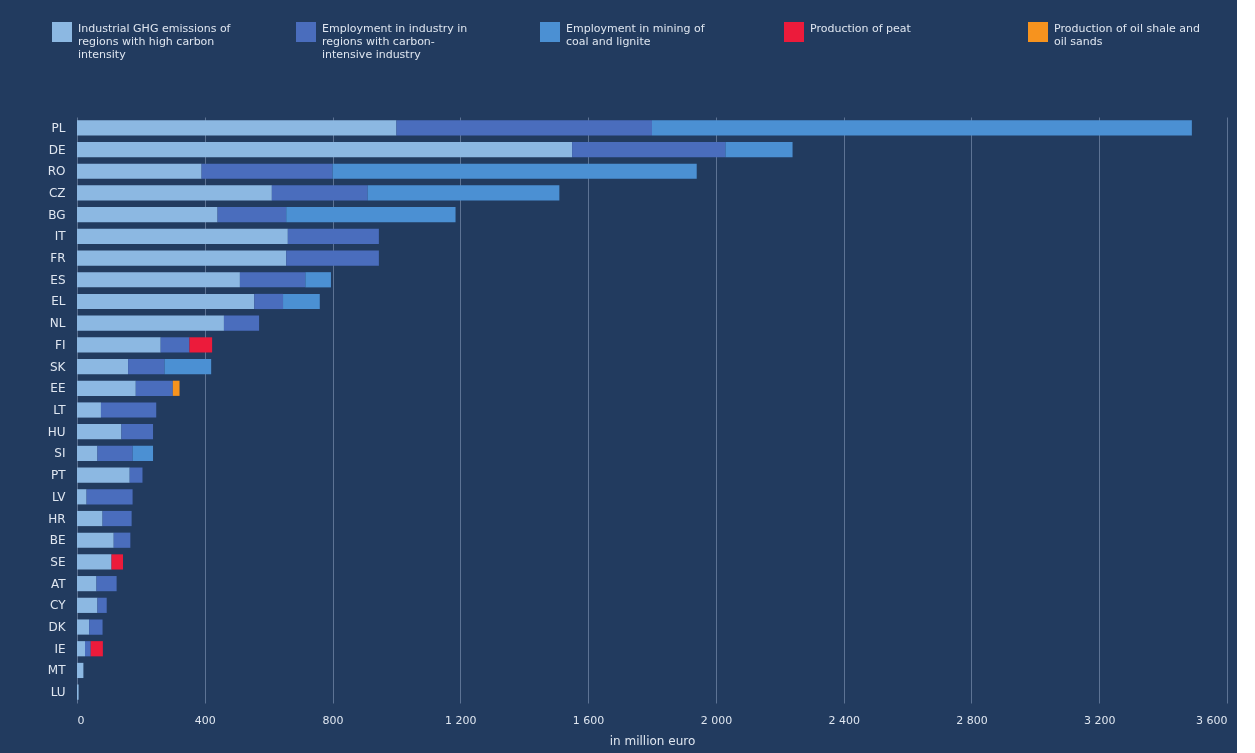 The image size is (1255, 753). What do you see at coordinates (60, 453) in the screenshot?
I see `y-tick-label: SI` at bounding box center [60, 453].